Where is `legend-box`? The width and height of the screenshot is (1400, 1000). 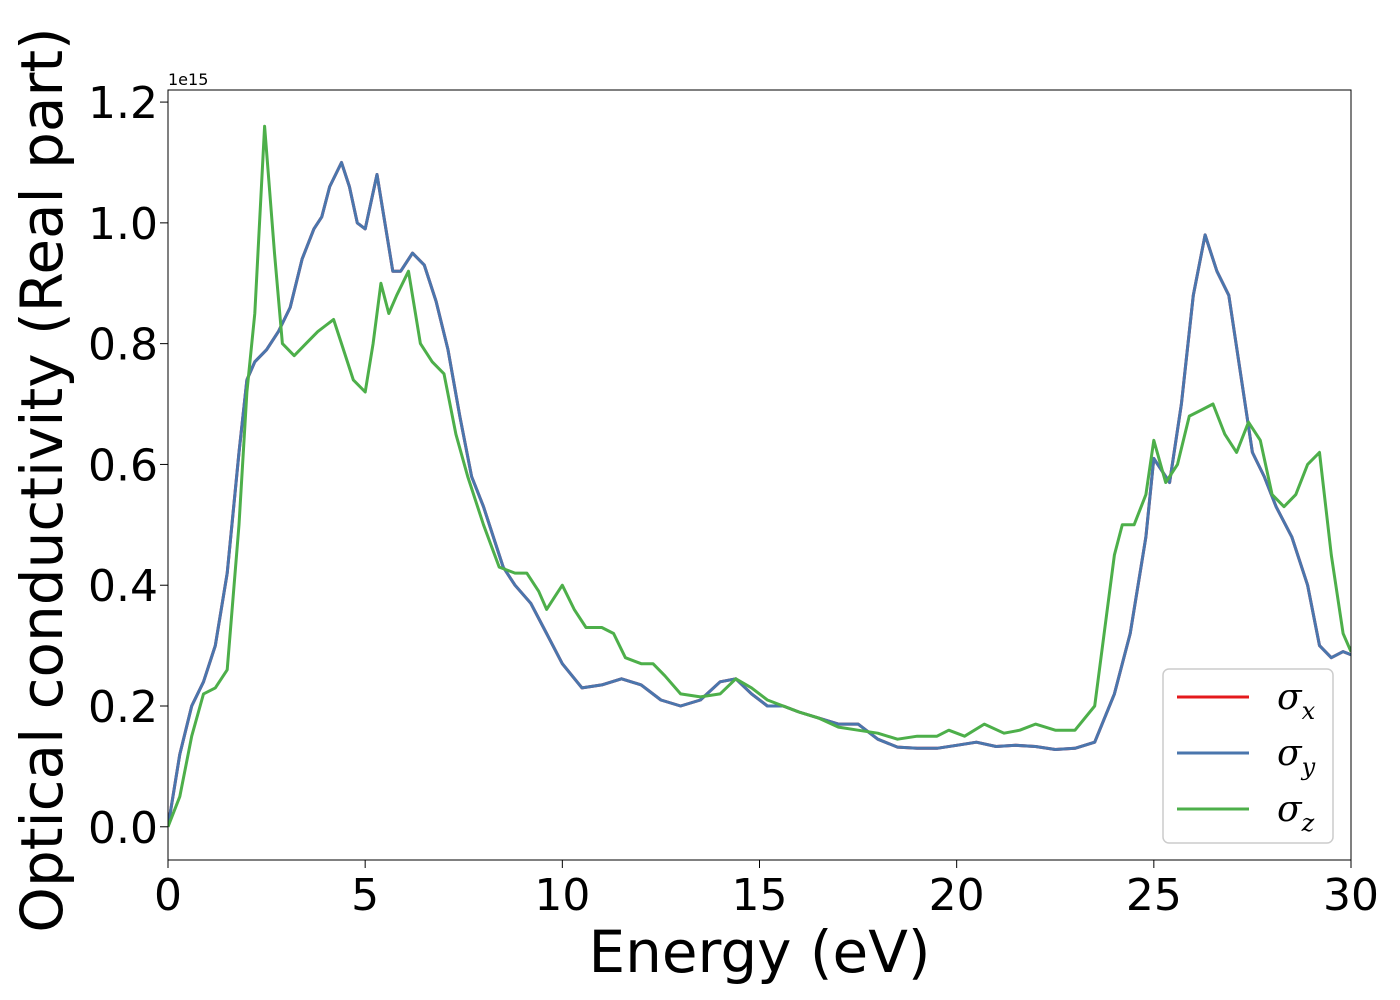 legend-box is located at coordinates (1248, 756).